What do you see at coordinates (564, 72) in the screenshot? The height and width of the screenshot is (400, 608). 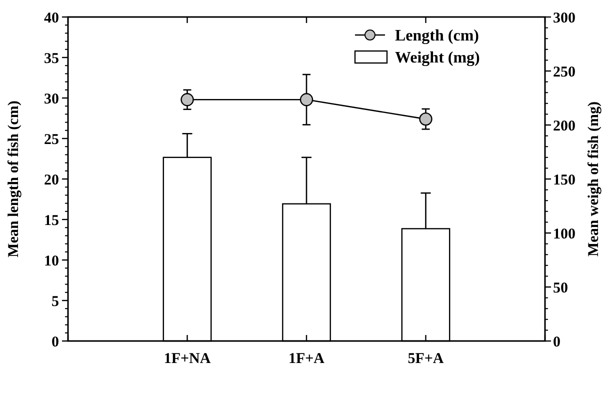 I see `y2-tick-label: 250` at bounding box center [564, 72].